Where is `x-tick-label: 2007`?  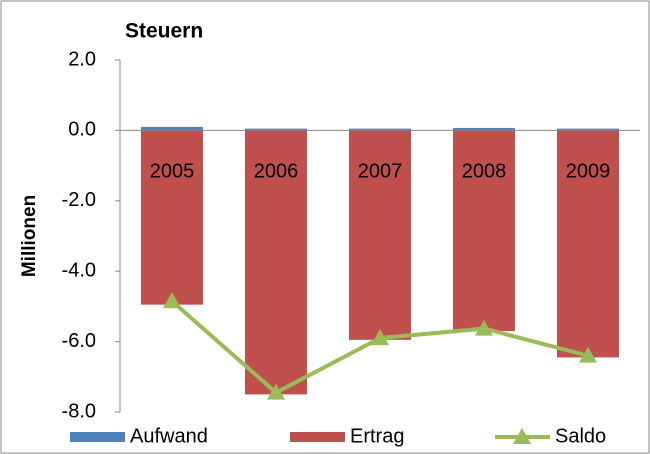 x-tick-label: 2007 is located at coordinates (380, 172).